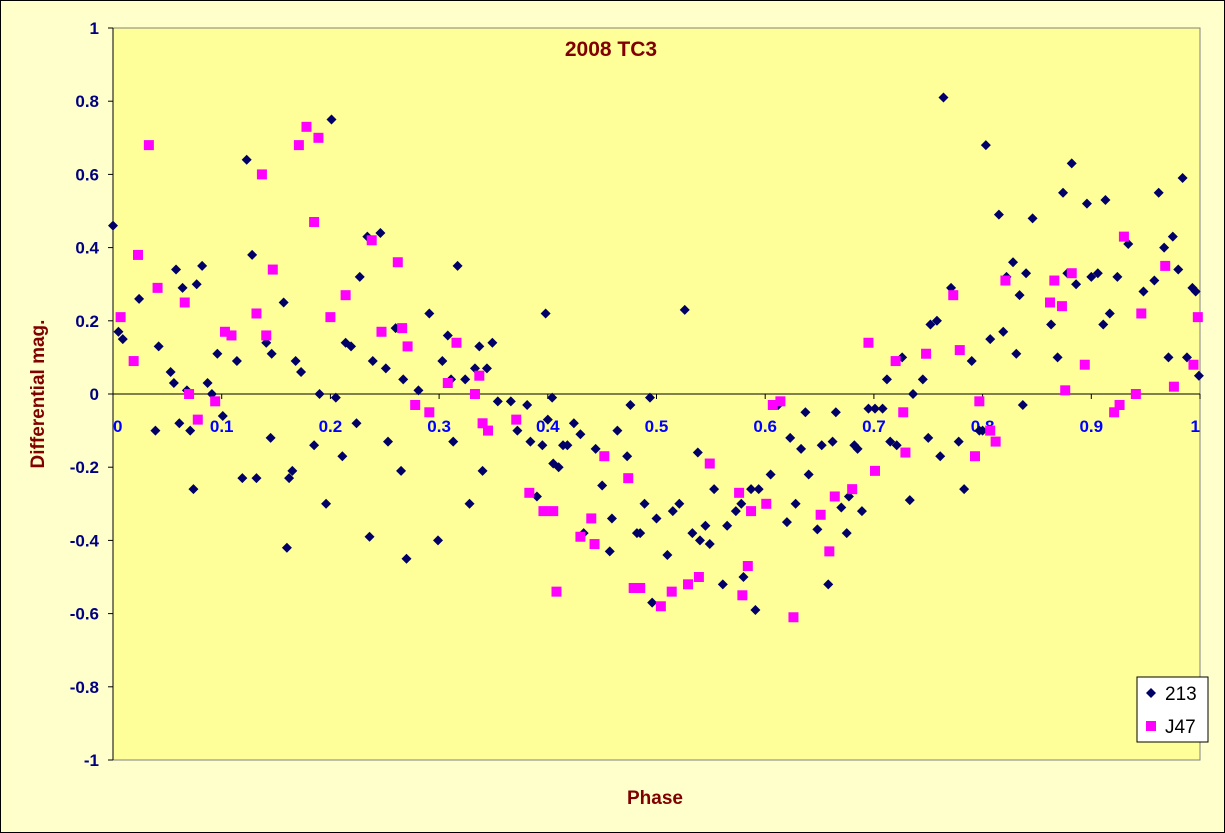 This screenshot has width=1225, height=833. Describe the element at coordinates (1151, 726) in the screenshot. I see `legend-marker-j47` at that location.